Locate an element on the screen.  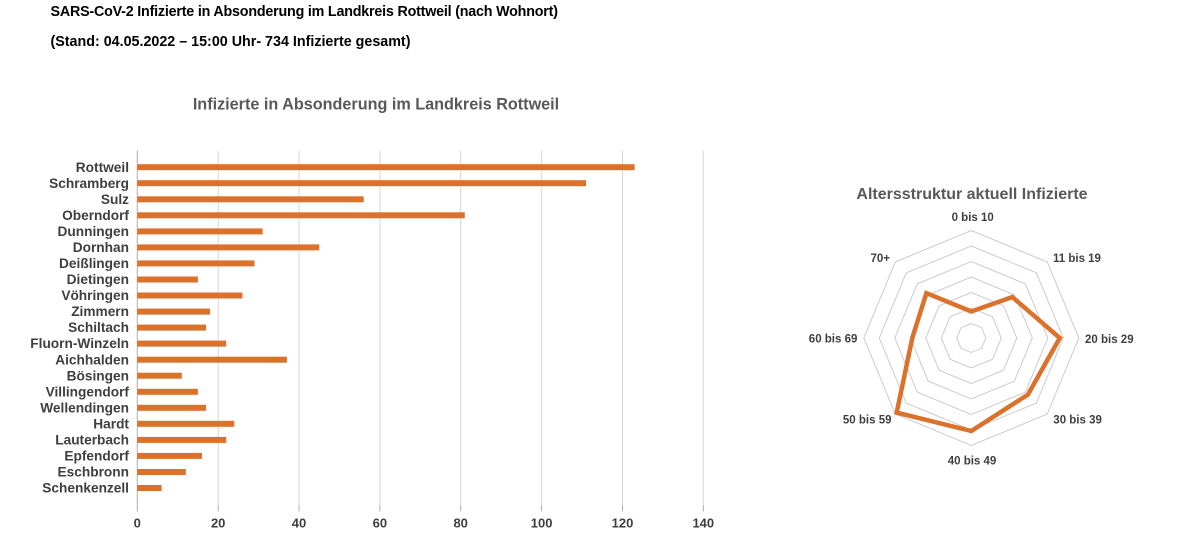
svg-text: Rottweil is located at coordinates (102, 167).